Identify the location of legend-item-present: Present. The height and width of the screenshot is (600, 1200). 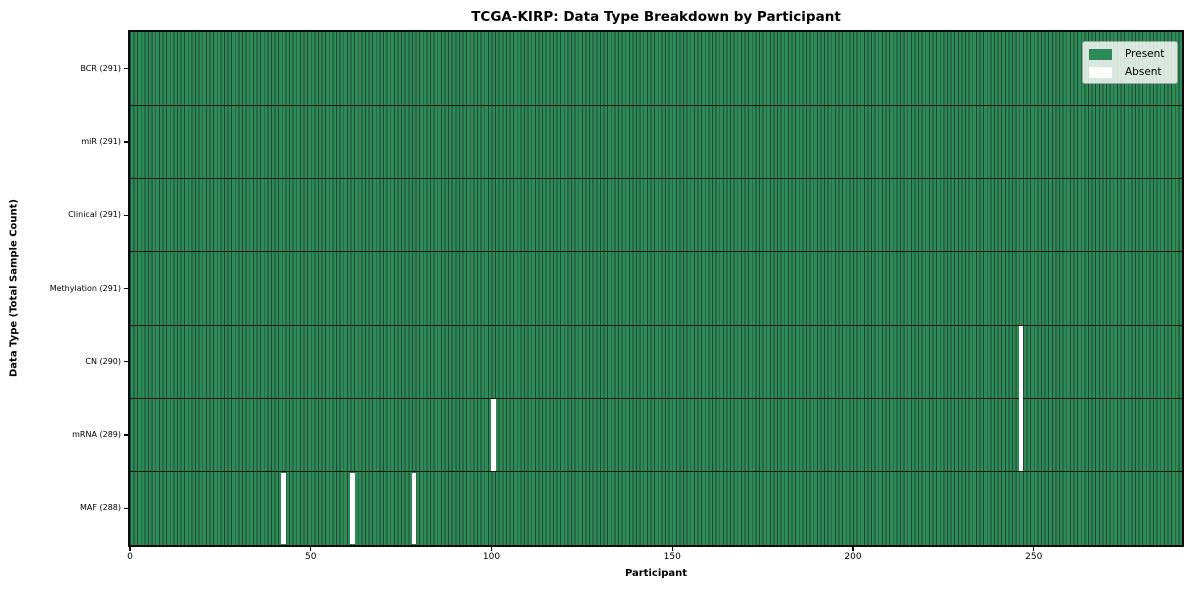
(1130, 54).